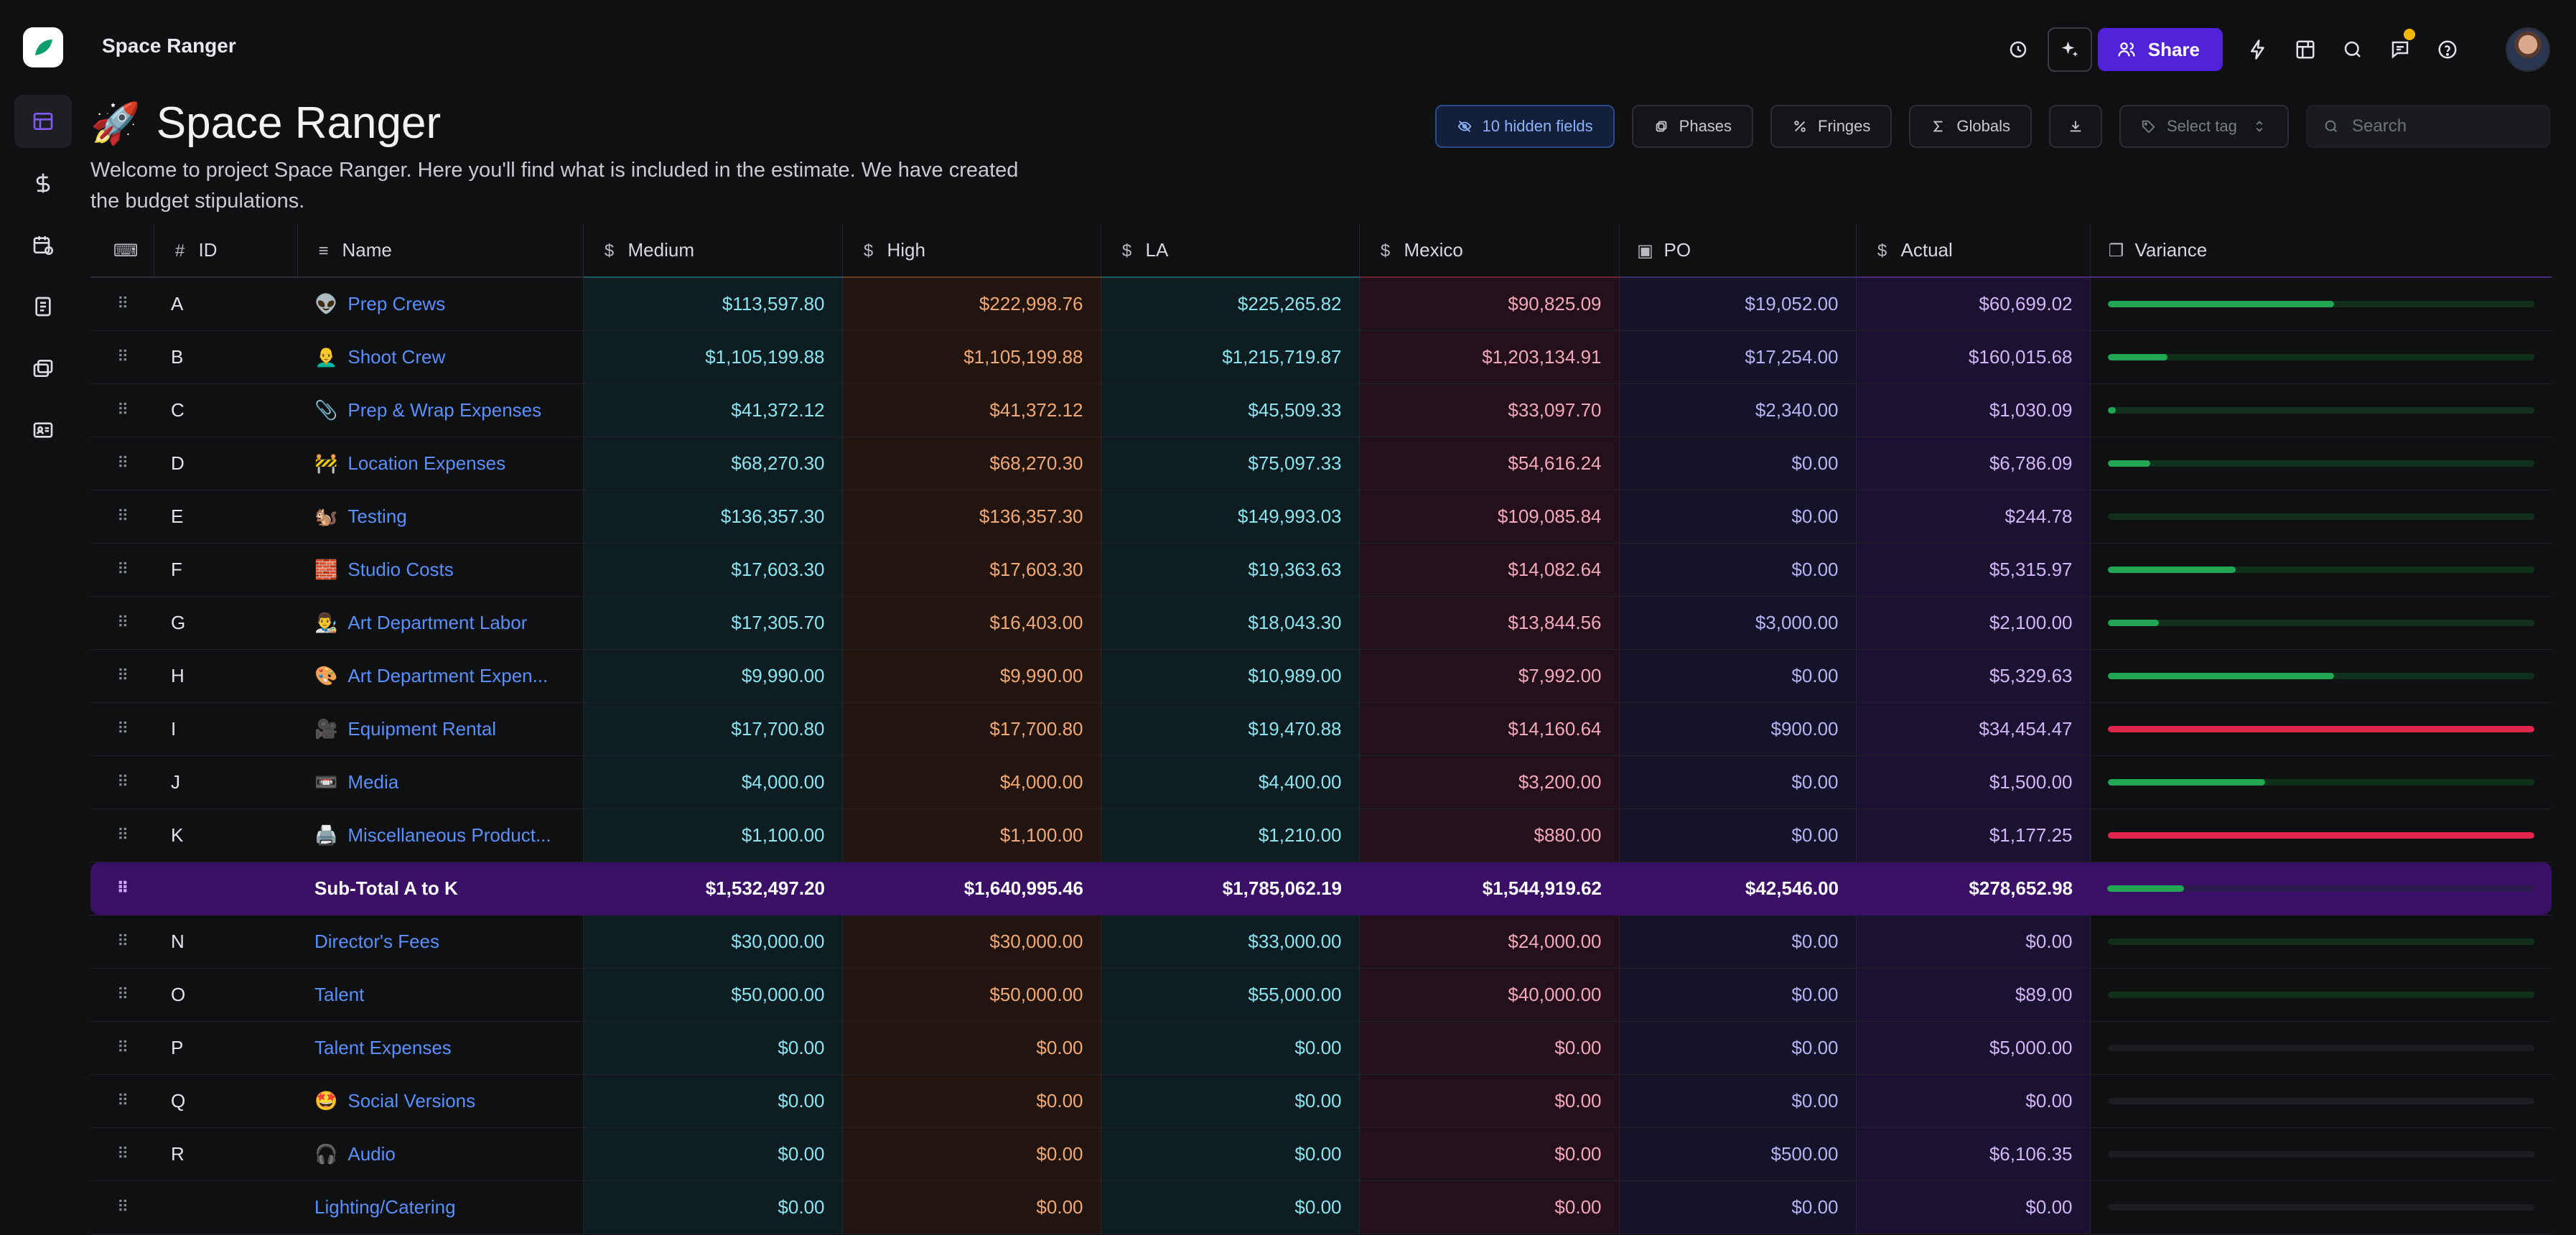 This screenshot has height=1235, width=2576. Describe the element at coordinates (1230, 888) in the screenshot. I see `cell-la: $1,785,062.19` at that location.